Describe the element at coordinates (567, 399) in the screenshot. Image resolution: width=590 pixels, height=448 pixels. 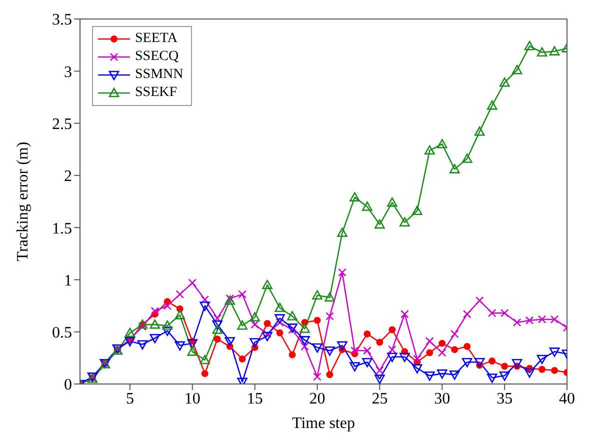
I see `x-tick-label: 40` at that location.